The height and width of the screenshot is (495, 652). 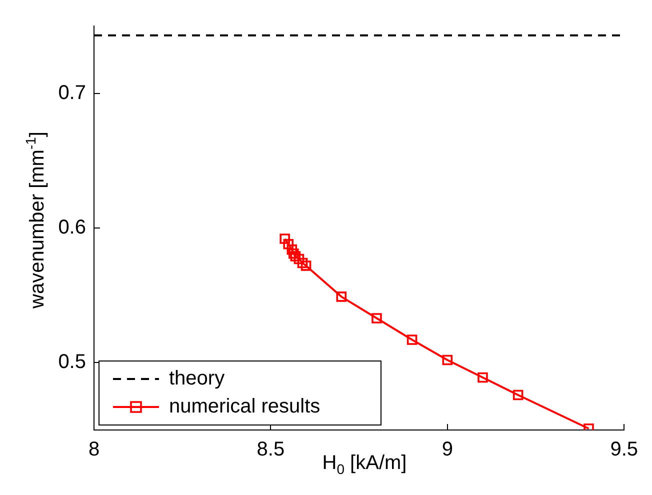 What do you see at coordinates (447, 449) in the screenshot?
I see `x-tick-label: 9` at bounding box center [447, 449].